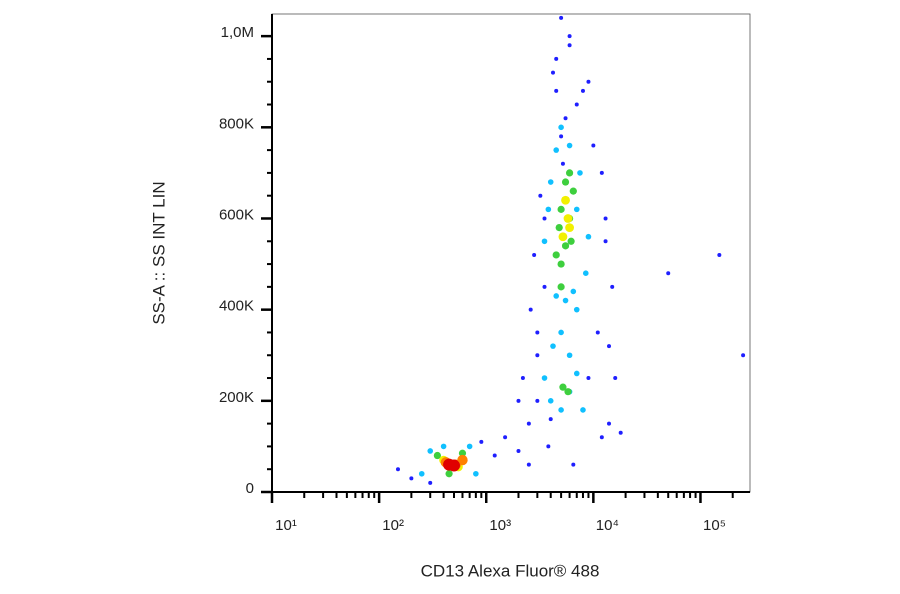 The height and width of the screenshot is (594, 900). I want to click on x-axis-title: CD13 Alexa Fluor® 488, so click(510, 570).